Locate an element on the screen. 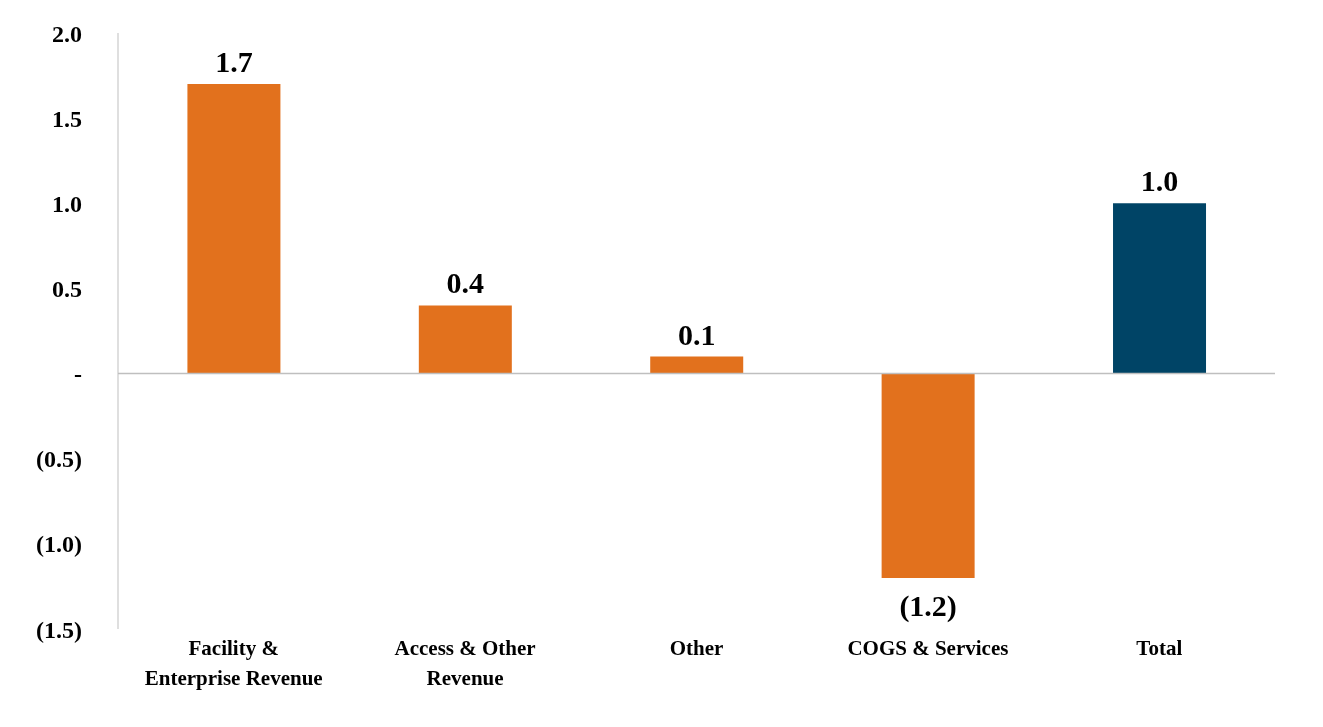 The height and width of the screenshot is (727, 1323). y-tick-label: (1.0) is located at coordinates (59, 544).